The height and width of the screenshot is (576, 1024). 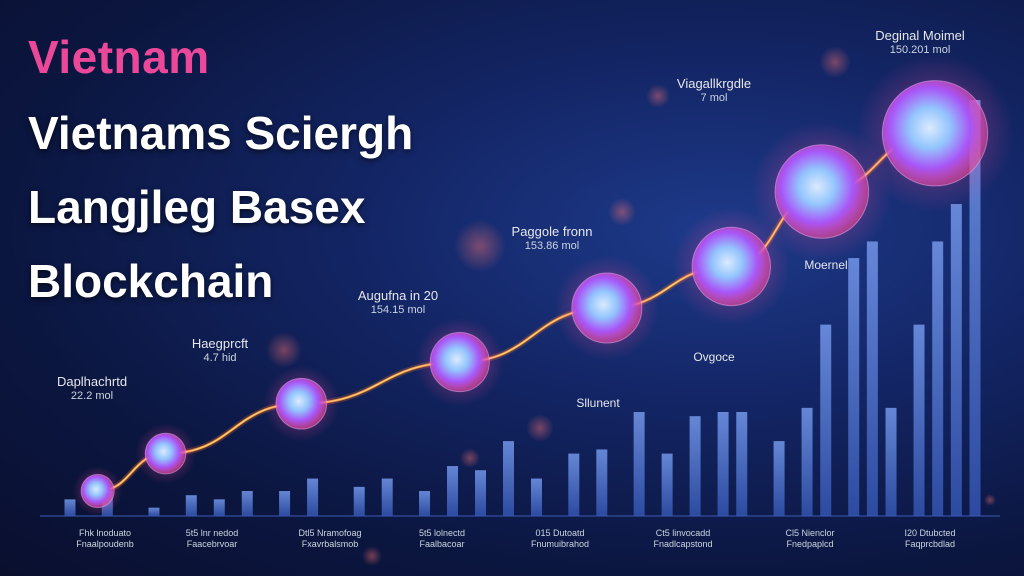 I want to click on annotation-6: Deginal Moimel 150.201 mol, so click(x=920, y=43).